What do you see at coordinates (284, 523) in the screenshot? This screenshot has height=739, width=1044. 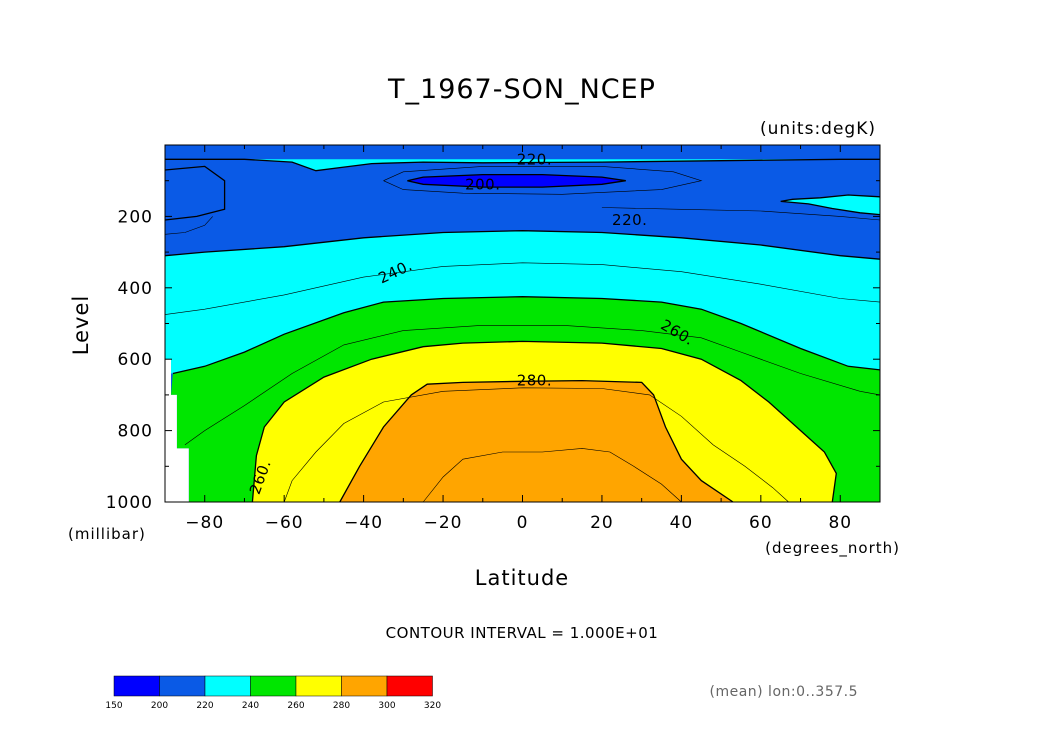 I see `x-tick-label--60: −60` at bounding box center [284, 523].